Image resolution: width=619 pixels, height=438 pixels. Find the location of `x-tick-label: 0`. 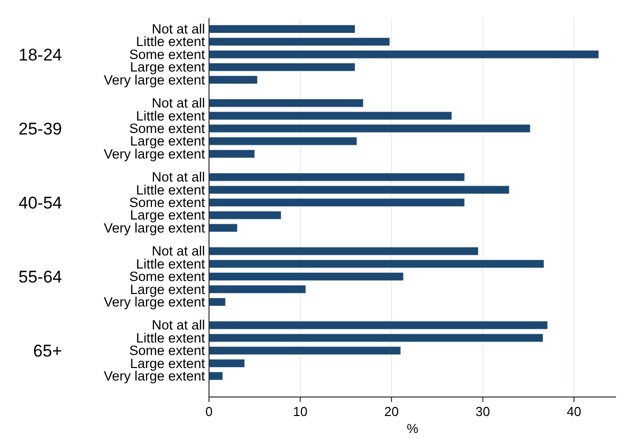

x-tick-label: 0 is located at coordinates (209, 411).